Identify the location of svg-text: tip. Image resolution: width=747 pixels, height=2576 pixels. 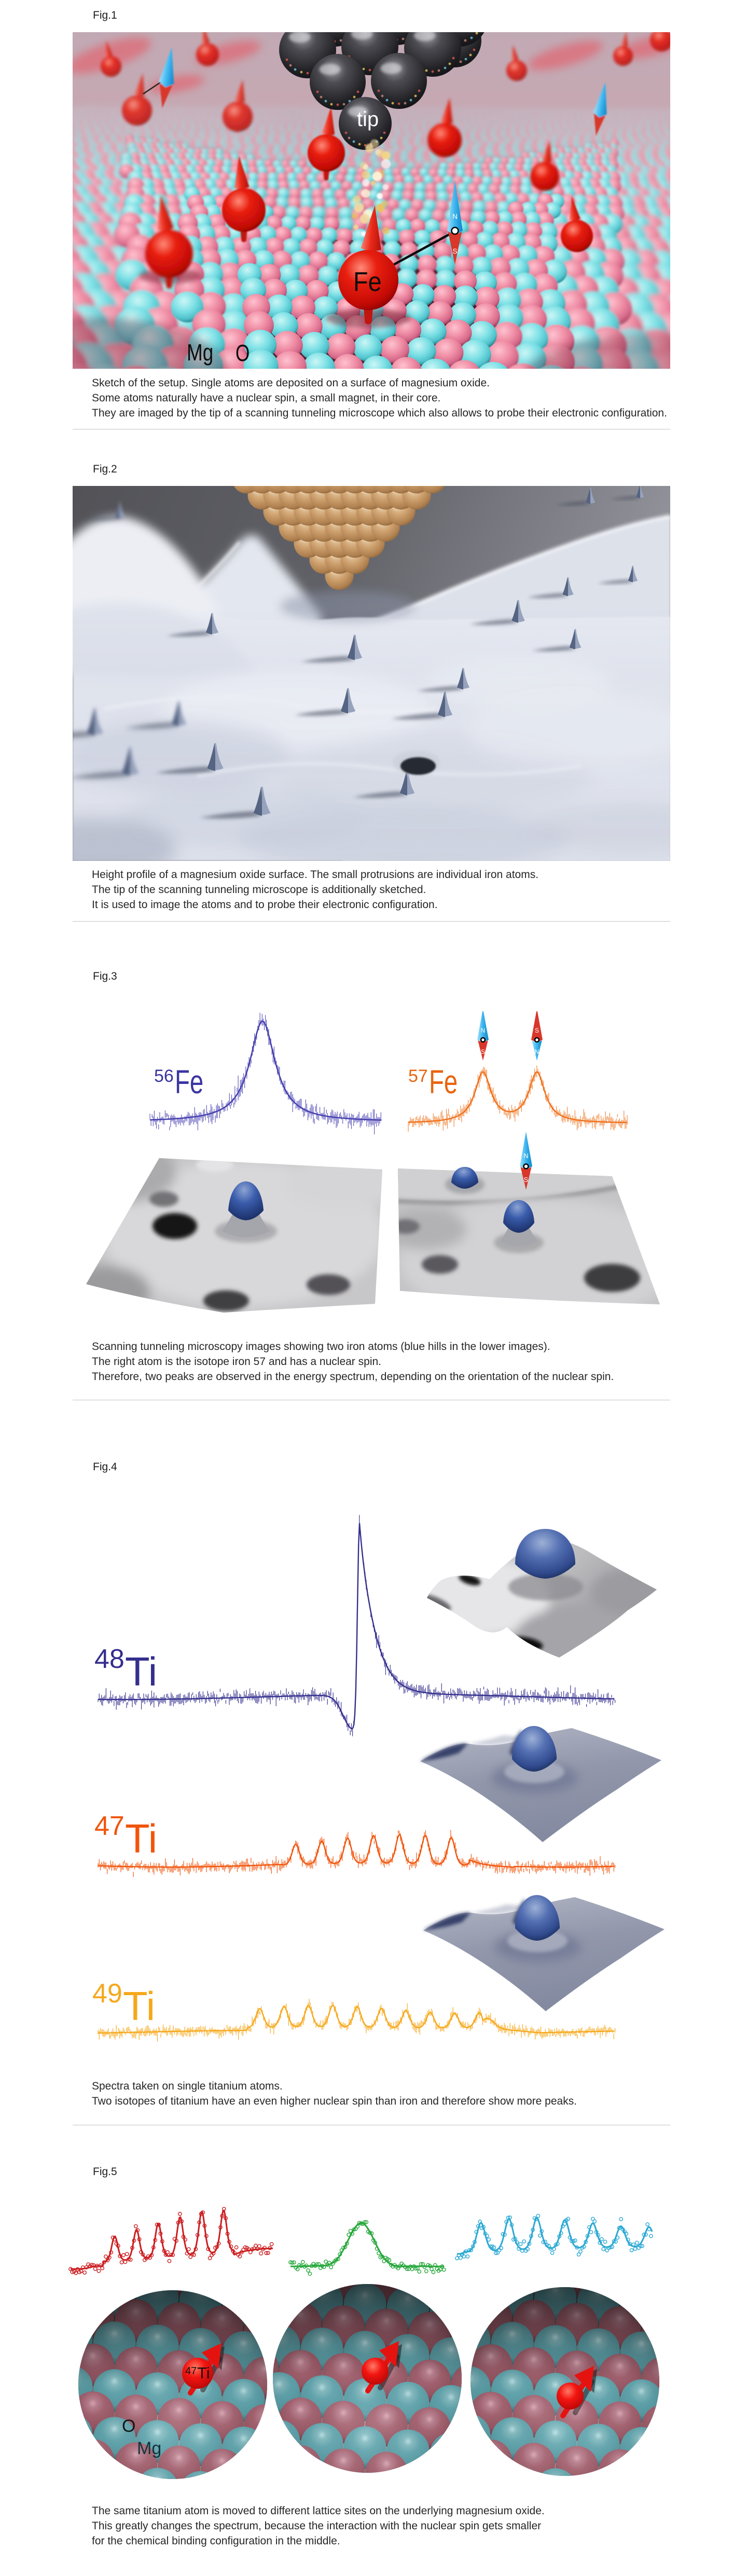
(368, 119).